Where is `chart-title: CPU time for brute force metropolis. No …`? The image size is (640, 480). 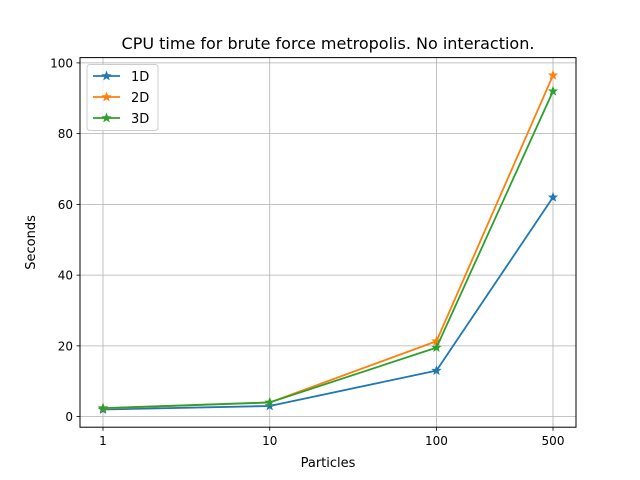
chart-title: CPU time for brute force metropolis. No … is located at coordinates (328, 43).